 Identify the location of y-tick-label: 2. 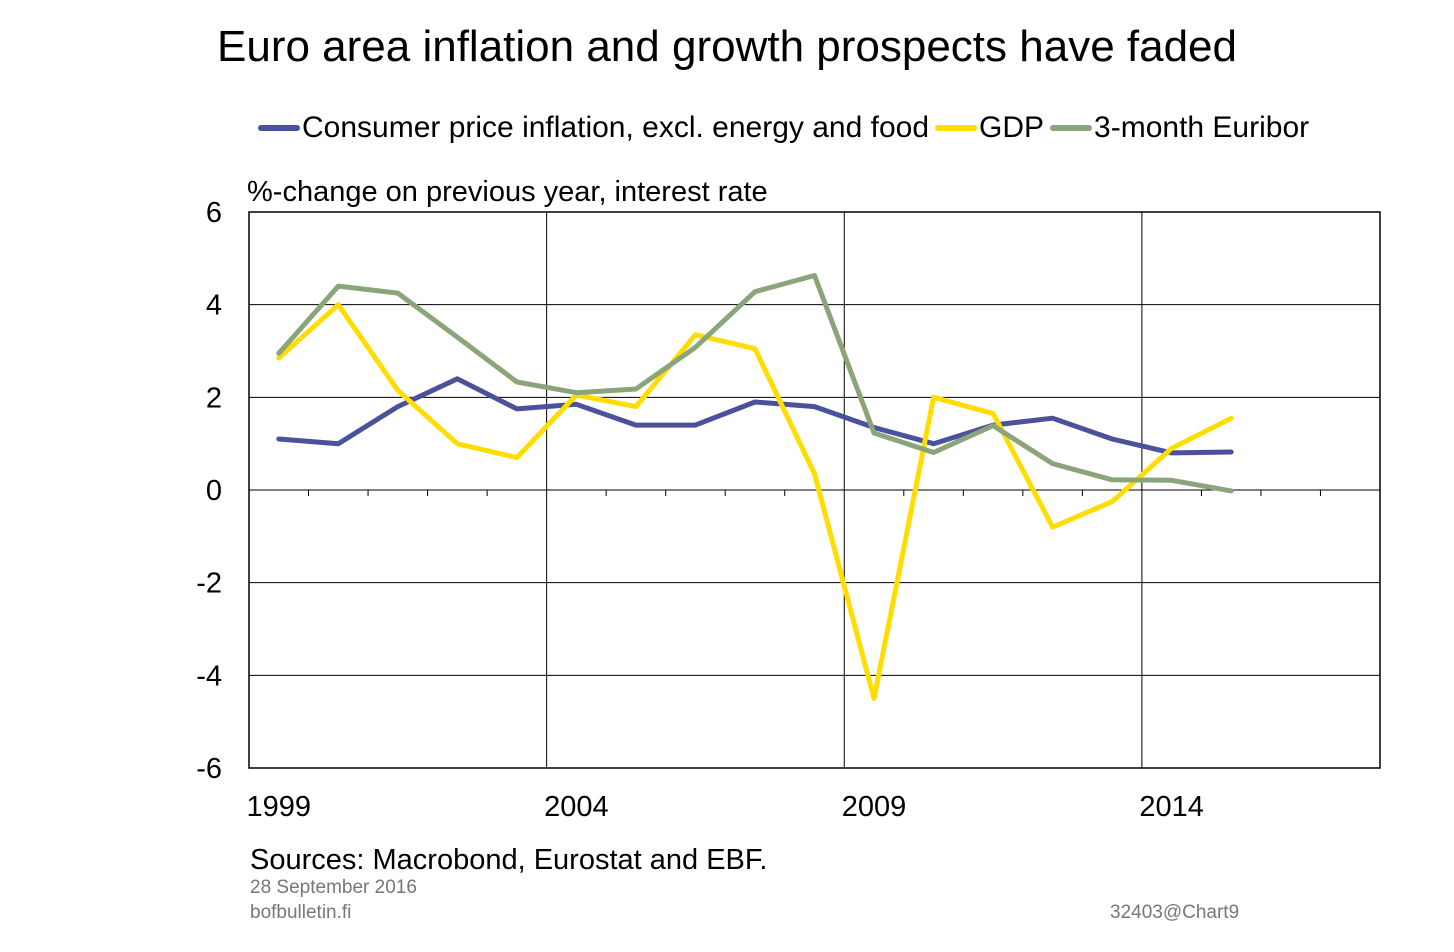
(214, 398).